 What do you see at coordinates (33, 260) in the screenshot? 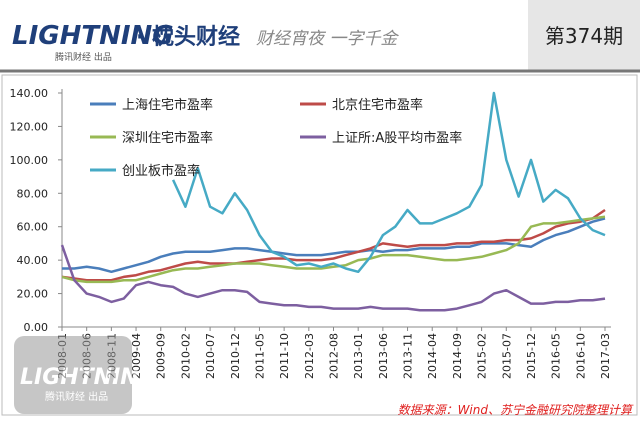
I see `y-tick-label: 40.00` at bounding box center [33, 260].